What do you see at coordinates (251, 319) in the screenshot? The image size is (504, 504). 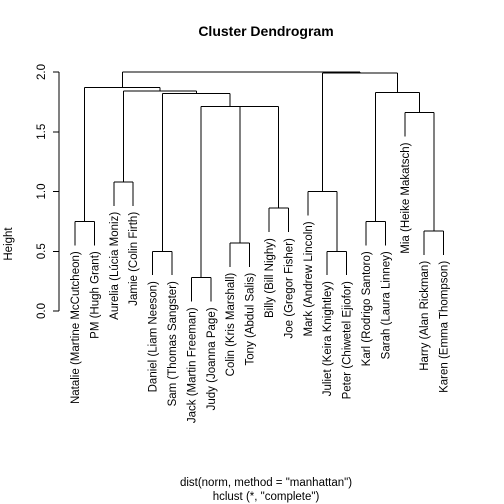 I see `leaf-label: Tony (Abdul Salis)` at bounding box center [251, 319].